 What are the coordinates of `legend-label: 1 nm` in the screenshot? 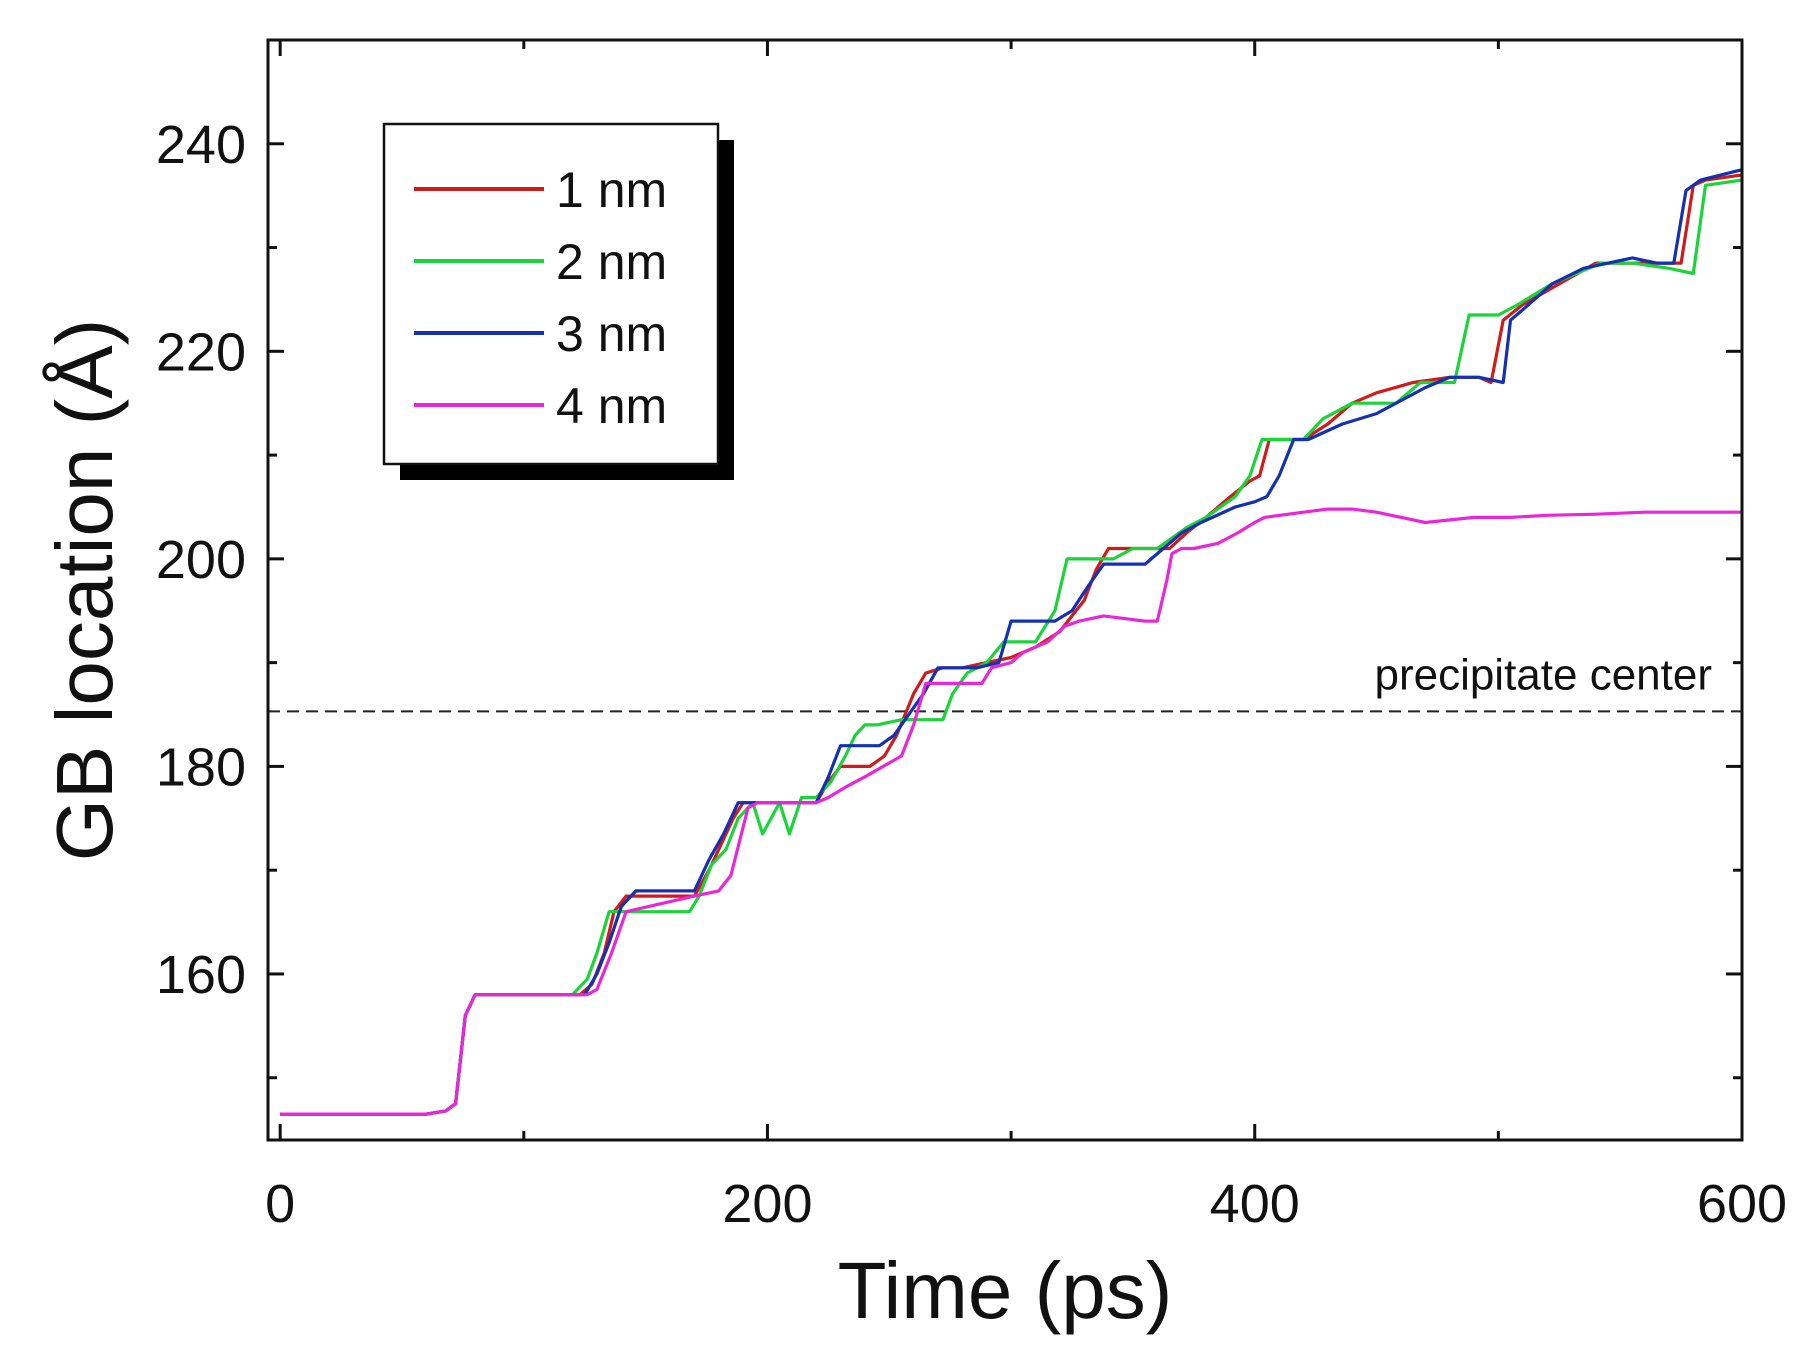 It's located at (611, 190).